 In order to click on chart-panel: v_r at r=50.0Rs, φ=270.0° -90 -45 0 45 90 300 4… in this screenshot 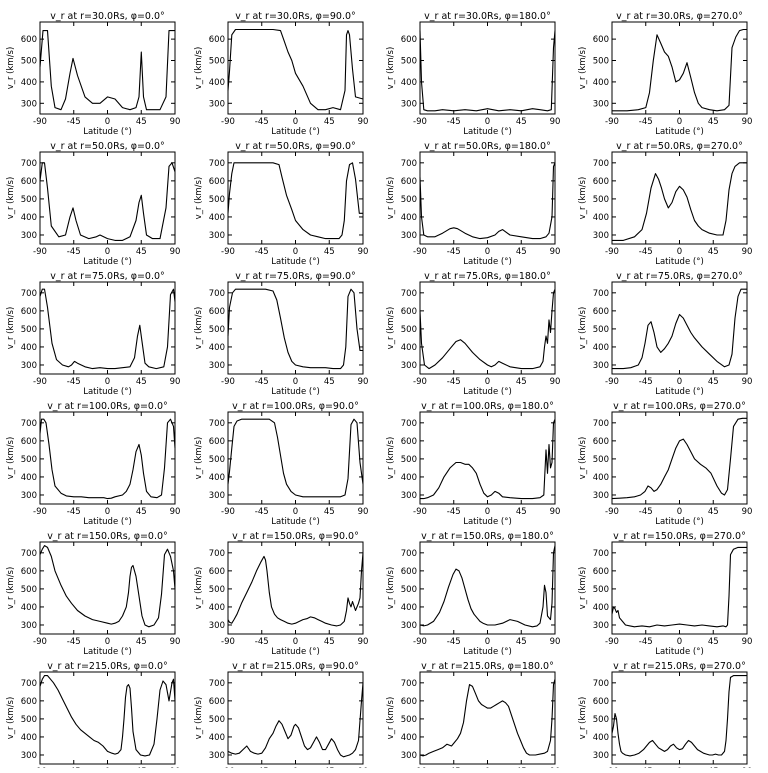, I will do `click(665, 204)`.